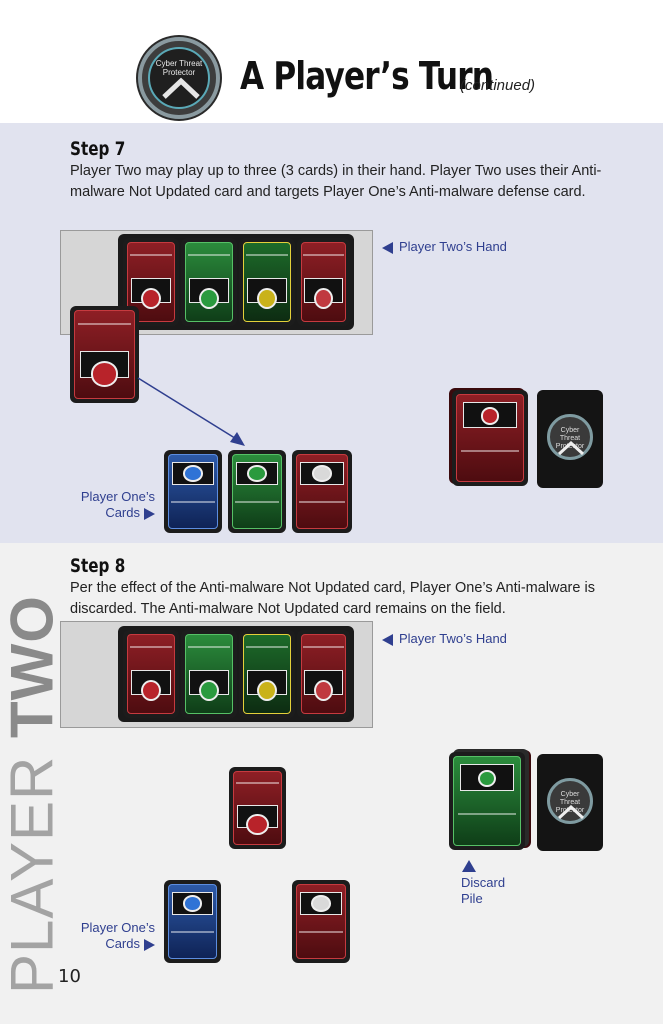  What do you see at coordinates (498, 85) in the screenshot?
I see `page-subtitle: (continued)` at bounding box center [498, 85].